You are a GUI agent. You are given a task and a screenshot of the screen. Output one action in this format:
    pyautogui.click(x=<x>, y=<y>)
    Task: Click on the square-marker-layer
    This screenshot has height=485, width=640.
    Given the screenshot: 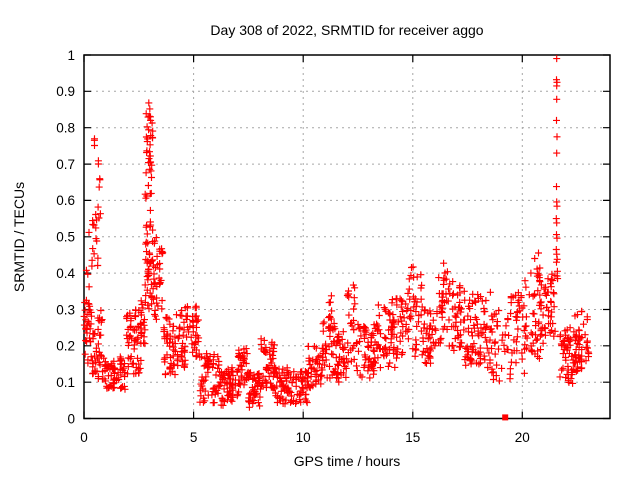 What is the action you would take?
    pyautogui.click(x=505, y=417)
    